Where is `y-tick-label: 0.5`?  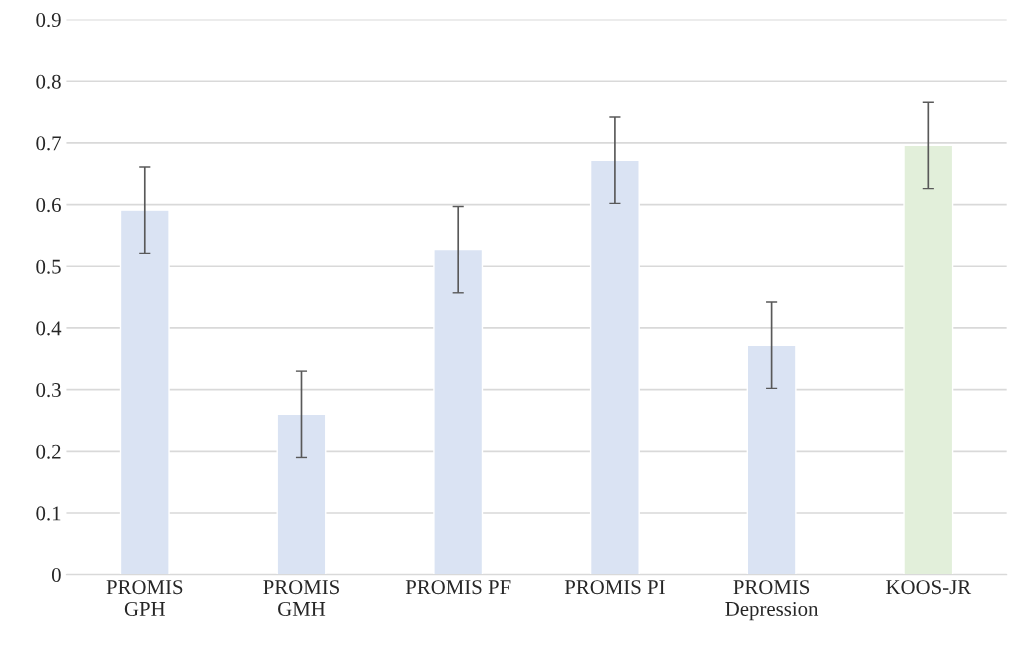 y-tick-label: 0.5 is located at coordinates (48, 266).